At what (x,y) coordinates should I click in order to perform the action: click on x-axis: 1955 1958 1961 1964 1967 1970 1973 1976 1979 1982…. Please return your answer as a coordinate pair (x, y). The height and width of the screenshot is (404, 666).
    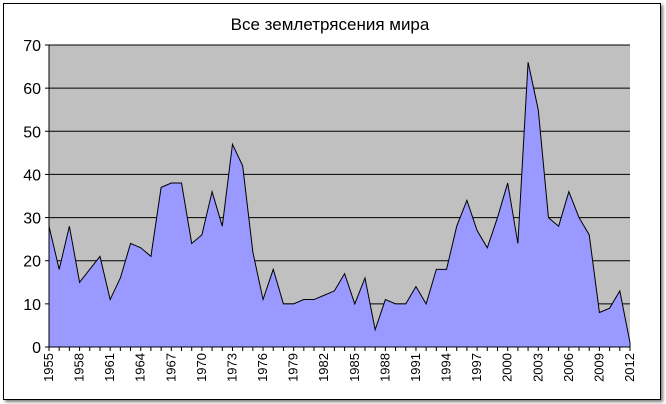
    Looking at the image, I should click on (339, 364).